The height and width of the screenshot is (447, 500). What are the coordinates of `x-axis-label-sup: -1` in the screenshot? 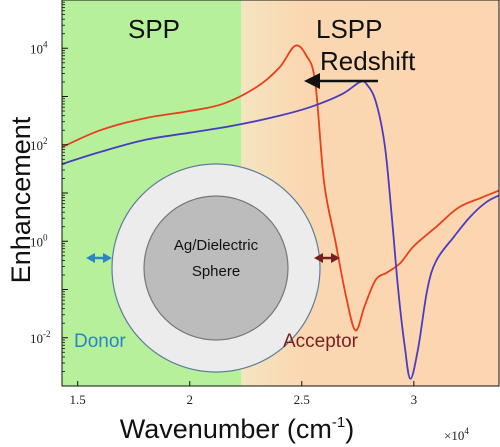 It's located at (338, 422).